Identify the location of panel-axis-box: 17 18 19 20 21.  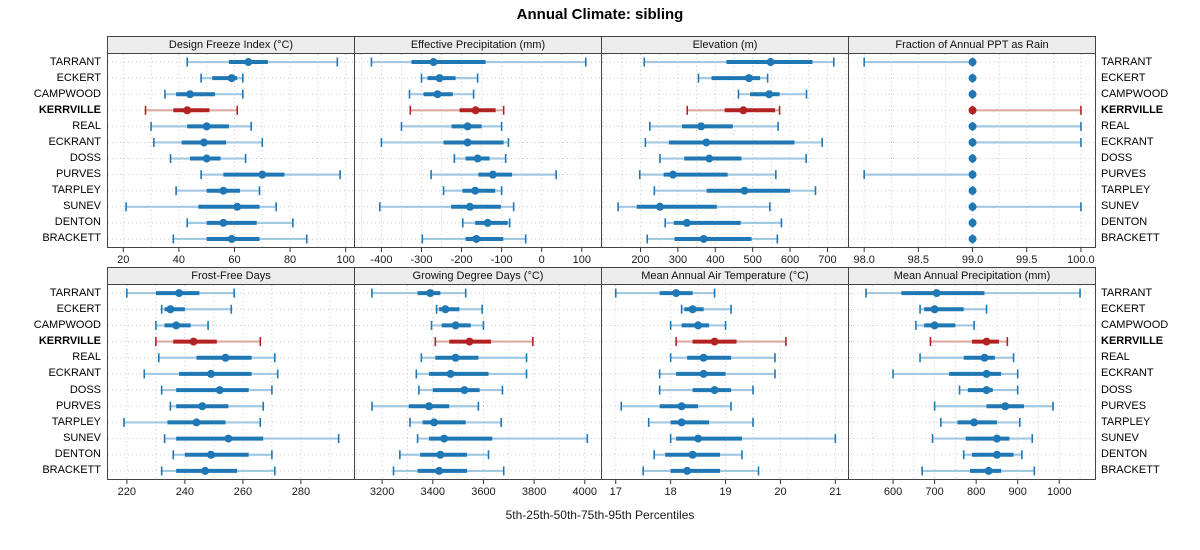
(725, 490).